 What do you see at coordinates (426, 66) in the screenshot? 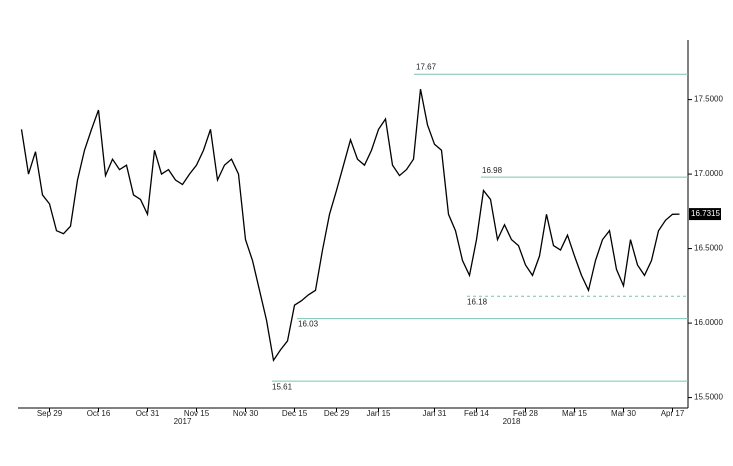
I see `level-label: 17.67` at bounding box center [426, 66].